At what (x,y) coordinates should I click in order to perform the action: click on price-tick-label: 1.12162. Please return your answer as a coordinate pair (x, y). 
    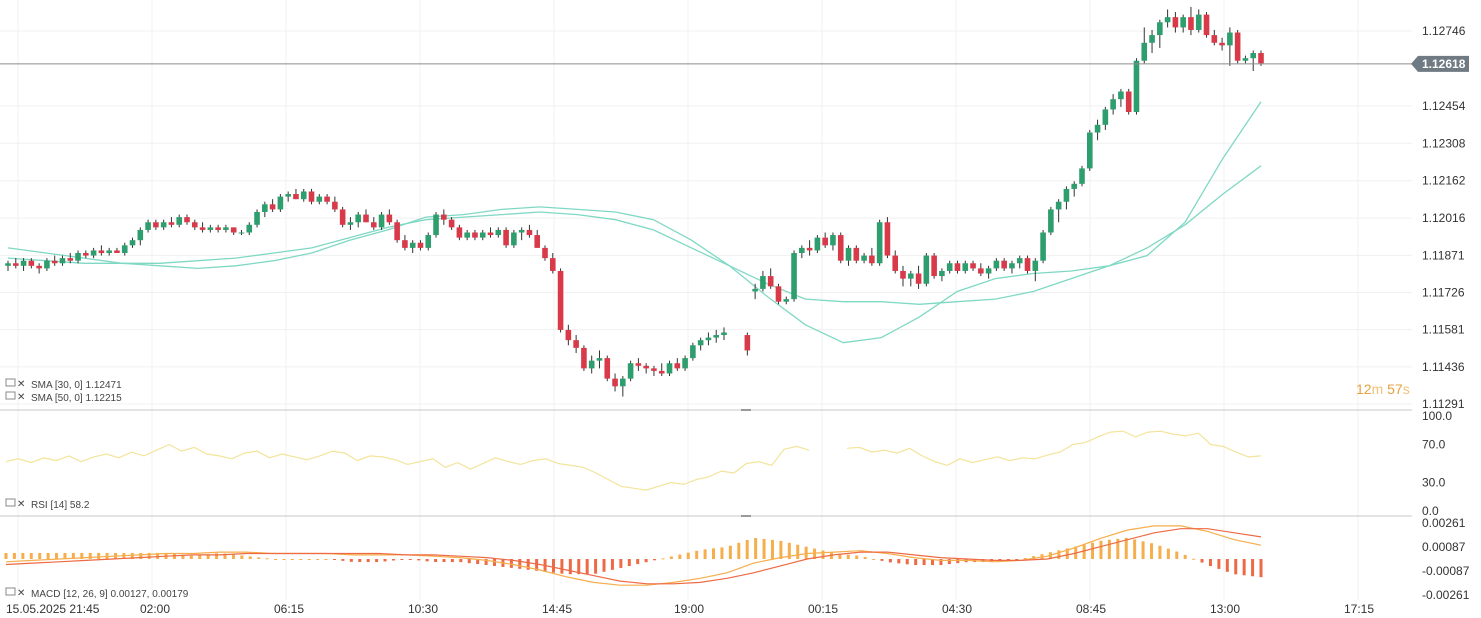
    Looking at the image, I should click on (1444, 181).